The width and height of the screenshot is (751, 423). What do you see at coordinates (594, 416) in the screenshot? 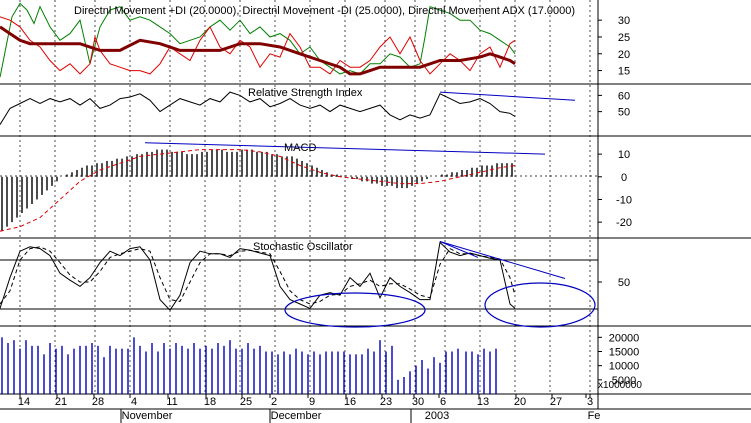
I see `x-tick-label: Fe` at bounding box center [594, 416].